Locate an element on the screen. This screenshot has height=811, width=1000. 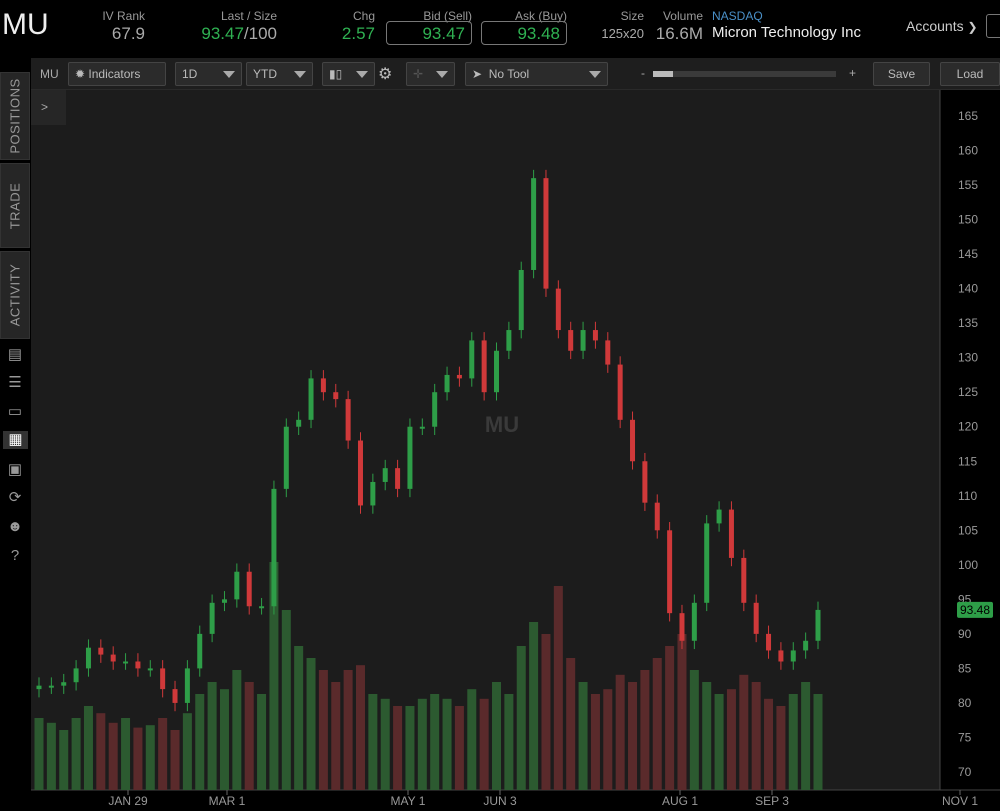
help-icon: ? is located at coordinates (15, 555).